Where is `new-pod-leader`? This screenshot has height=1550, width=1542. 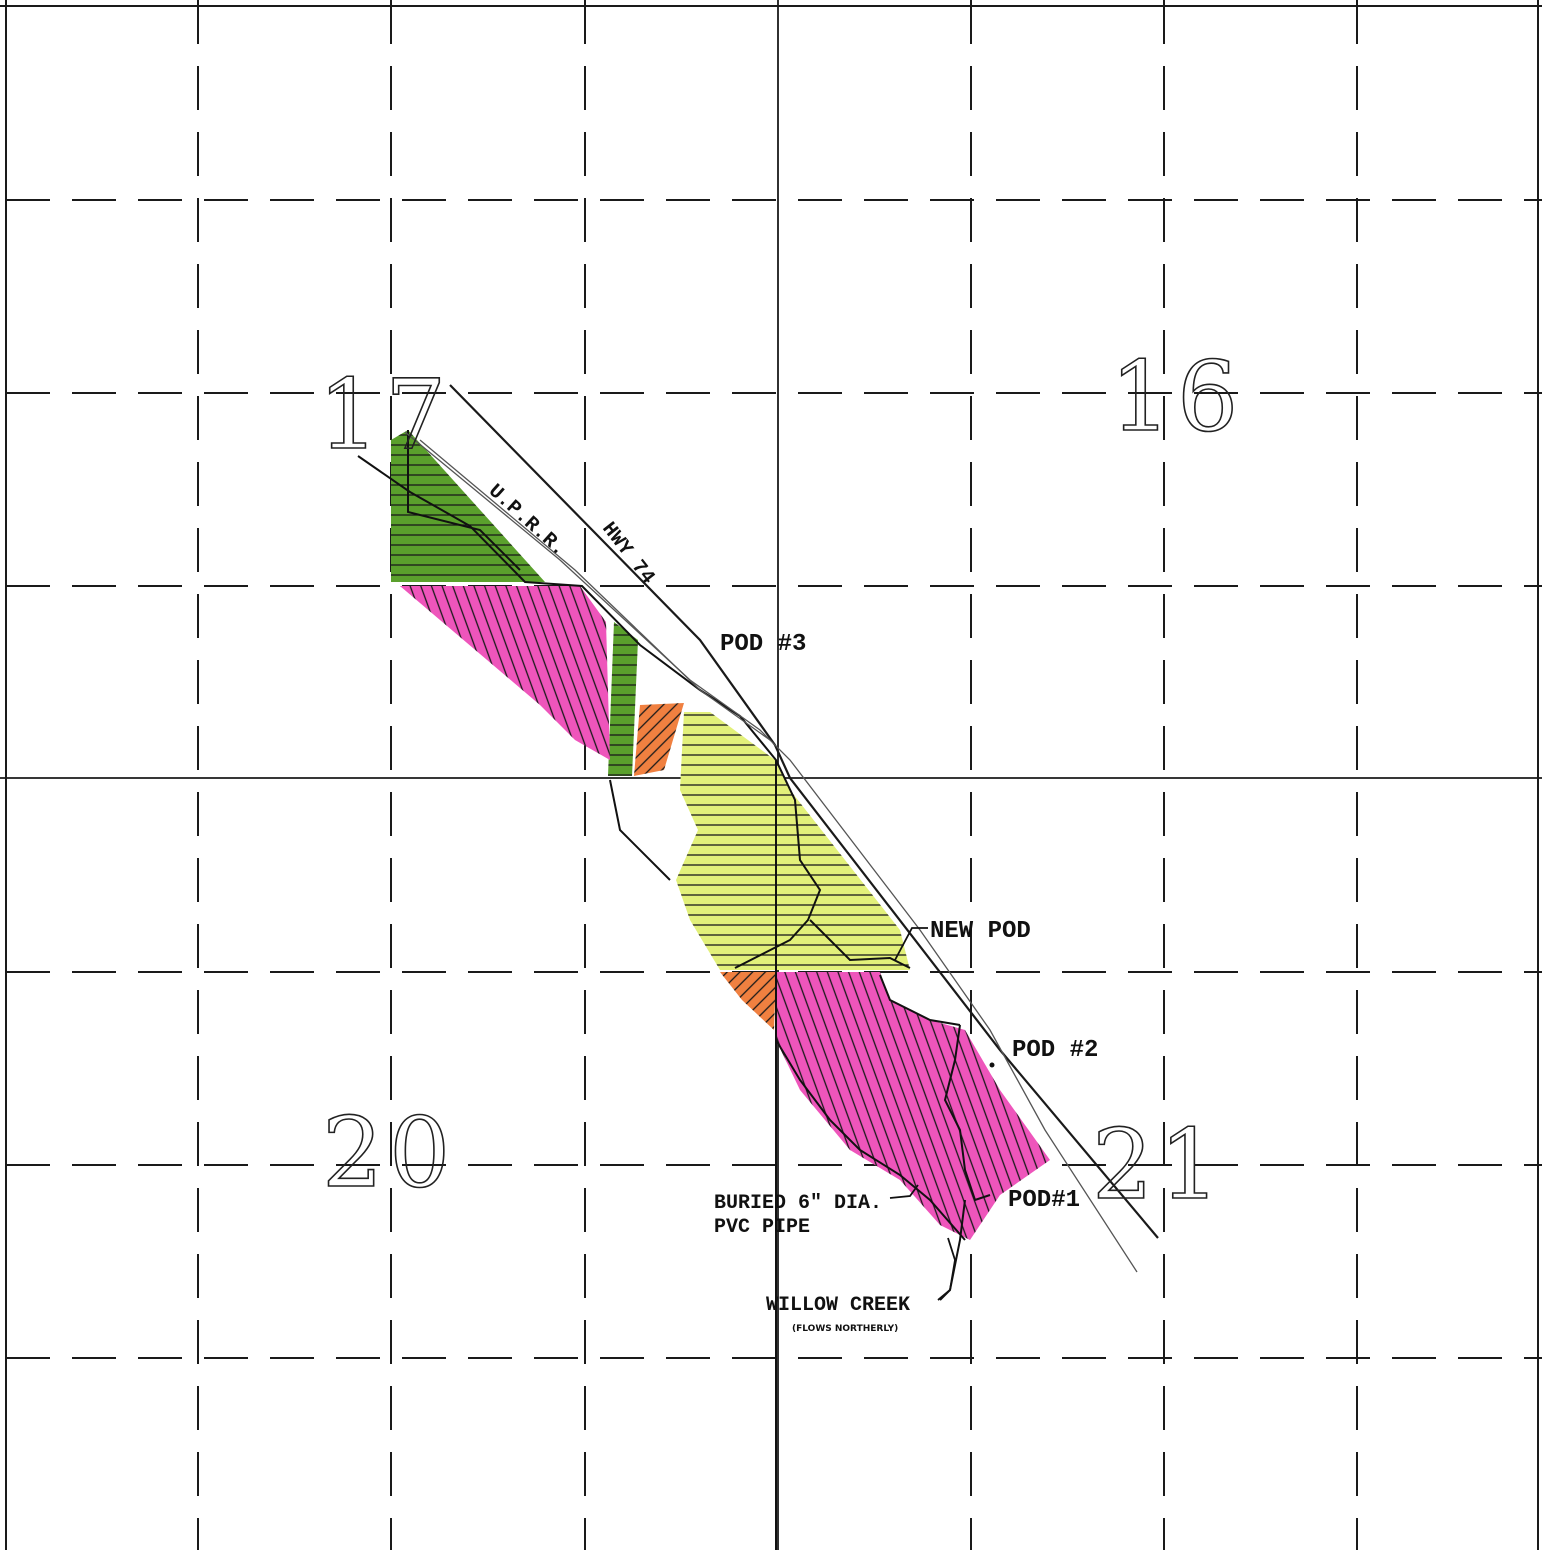
new-pod-leader is located at coordinates (911, 944).